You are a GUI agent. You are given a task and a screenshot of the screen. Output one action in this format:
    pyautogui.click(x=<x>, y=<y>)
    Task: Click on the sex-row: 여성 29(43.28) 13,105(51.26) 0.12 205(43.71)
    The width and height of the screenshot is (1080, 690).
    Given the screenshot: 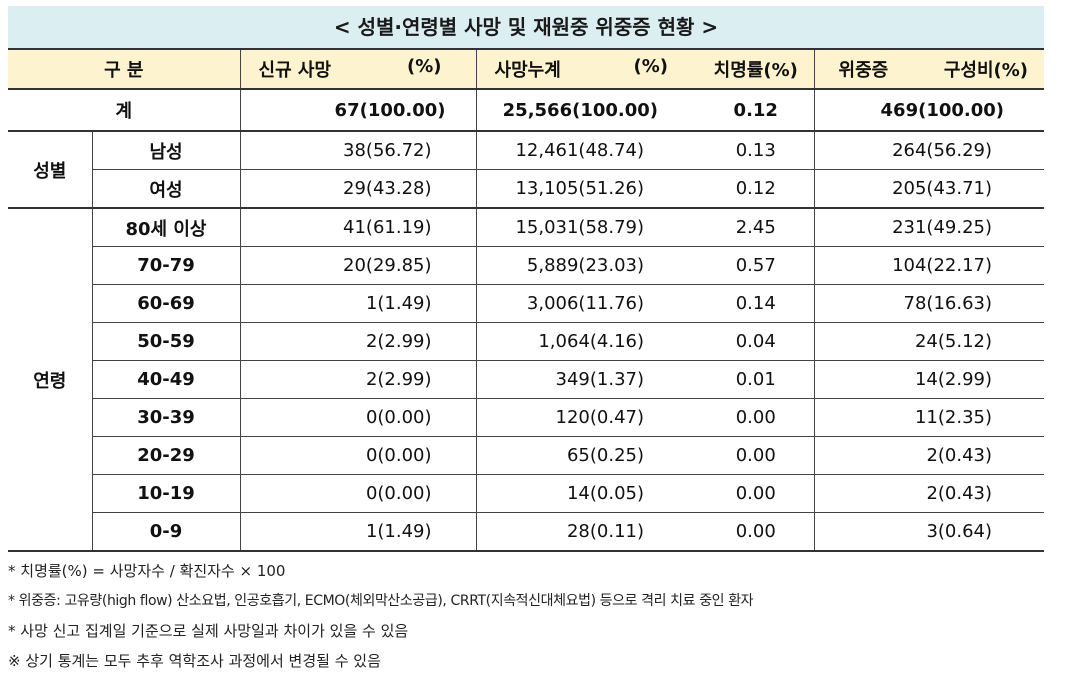 What is the action you would take?
    pyautogui.click(x=526, y=189)
    